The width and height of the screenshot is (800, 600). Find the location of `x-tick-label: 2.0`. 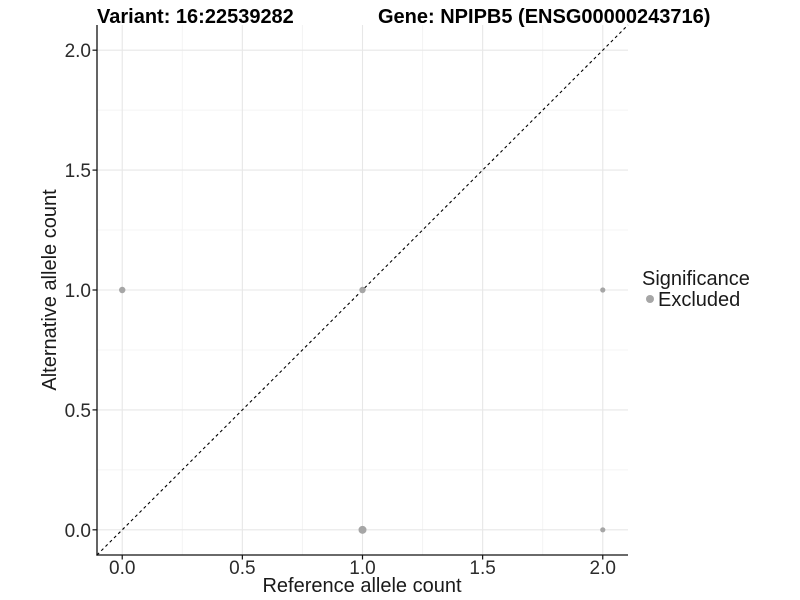

x-tick-label: 2.0 is located at coordinates (603, 568).